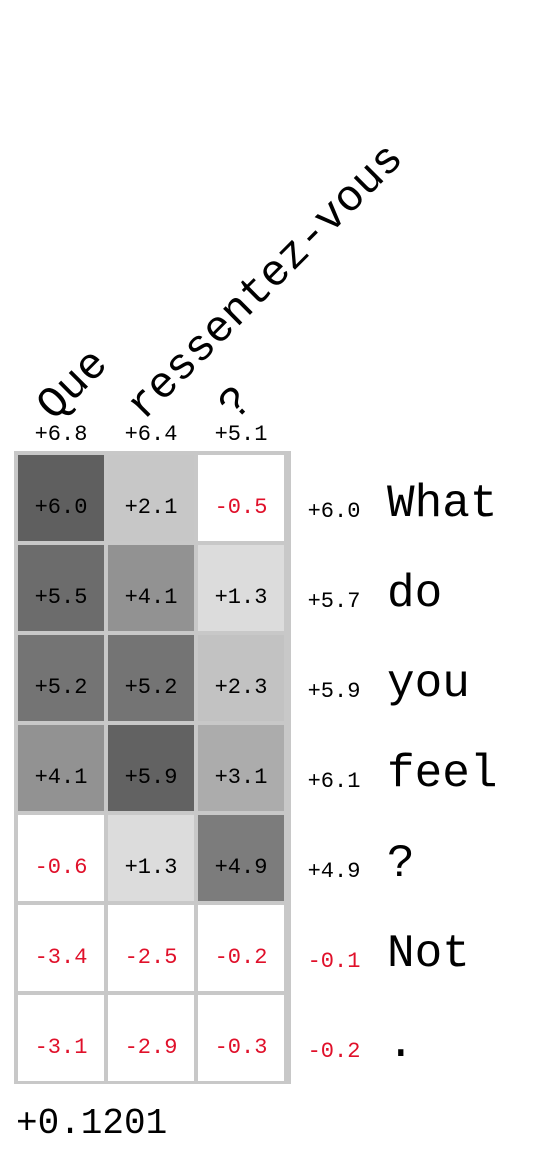 This screenshot has height=1166, width=558. I want to click on row-total: +5.7, so click(334, 601).